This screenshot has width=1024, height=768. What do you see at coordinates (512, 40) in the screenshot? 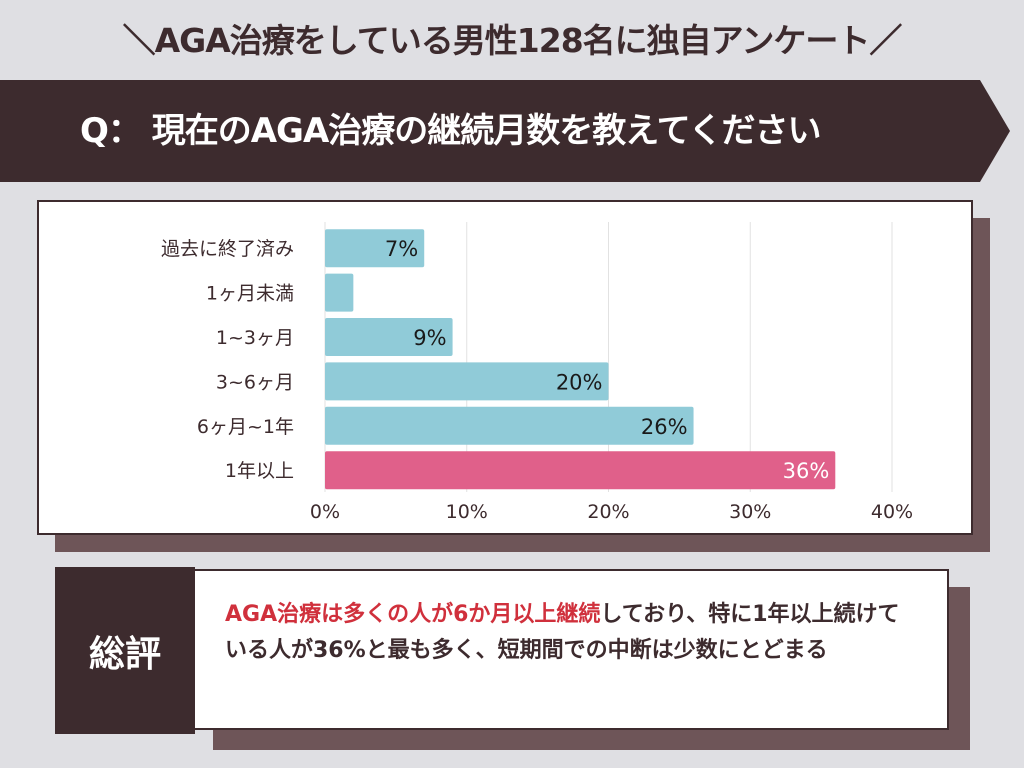
I see `survey-title: ＼AGA治療をしている男性128名に独自アンケート／` at bounding box center [512, 40].